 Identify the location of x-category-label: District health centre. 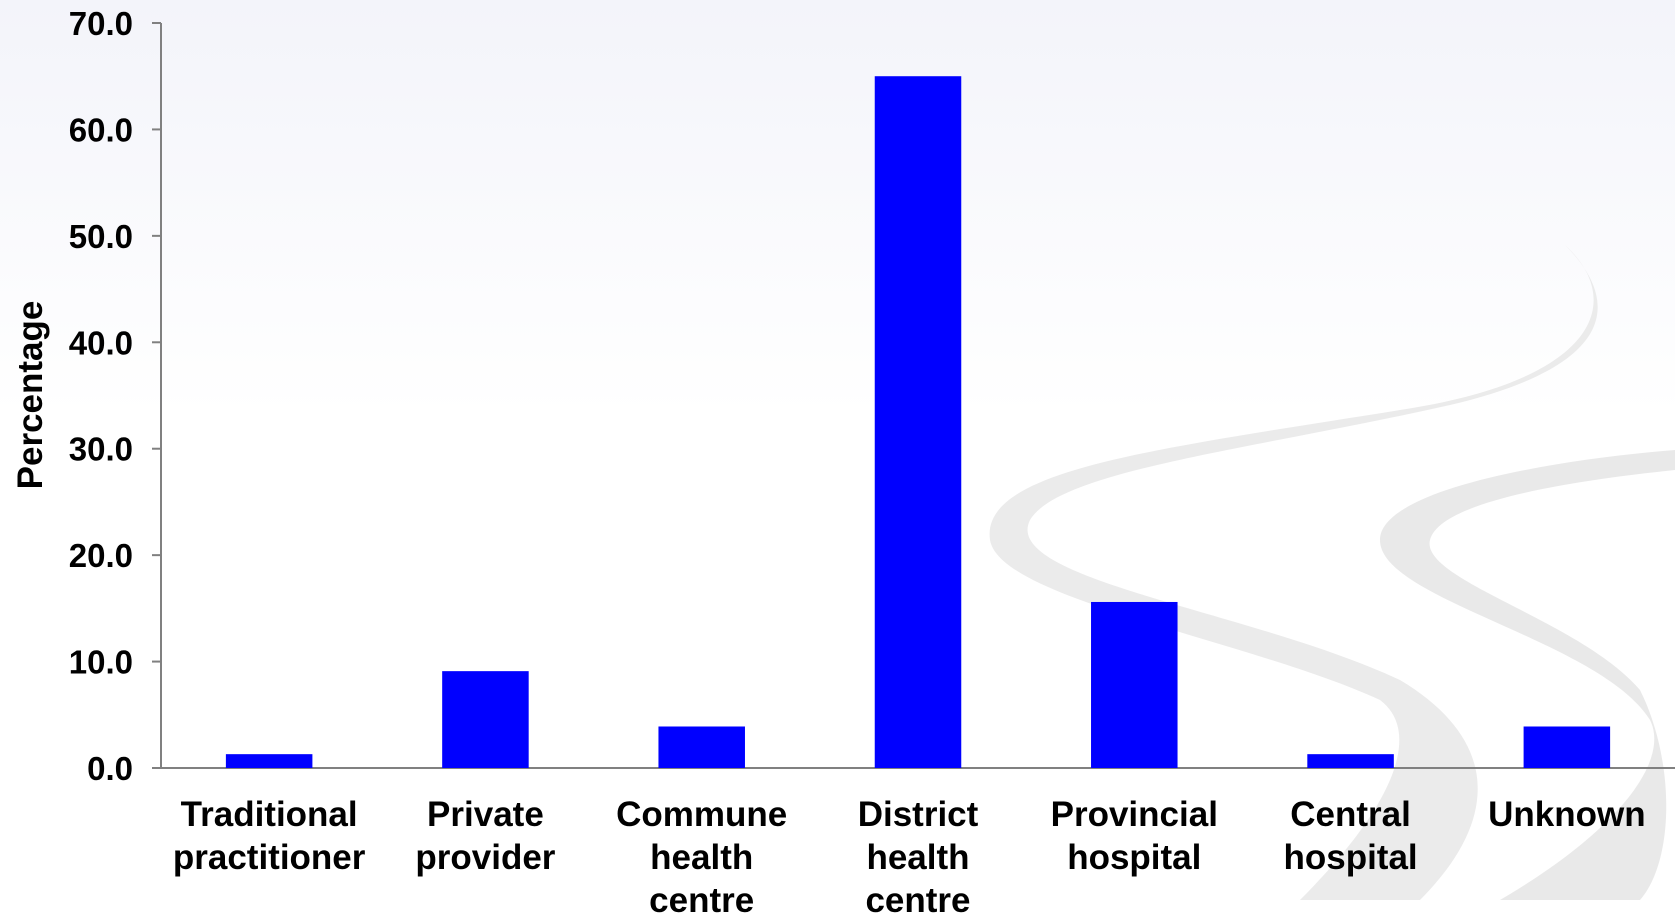
(918, 857).